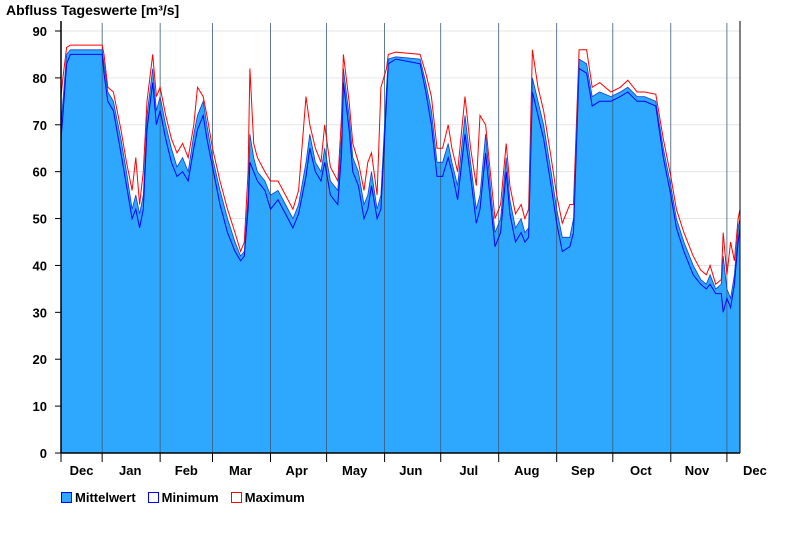  What do you see at coordinates (105, 497) in the screenshot?
I see `legend-label-mean: Mittelwert` at bounding box center [105, 497].